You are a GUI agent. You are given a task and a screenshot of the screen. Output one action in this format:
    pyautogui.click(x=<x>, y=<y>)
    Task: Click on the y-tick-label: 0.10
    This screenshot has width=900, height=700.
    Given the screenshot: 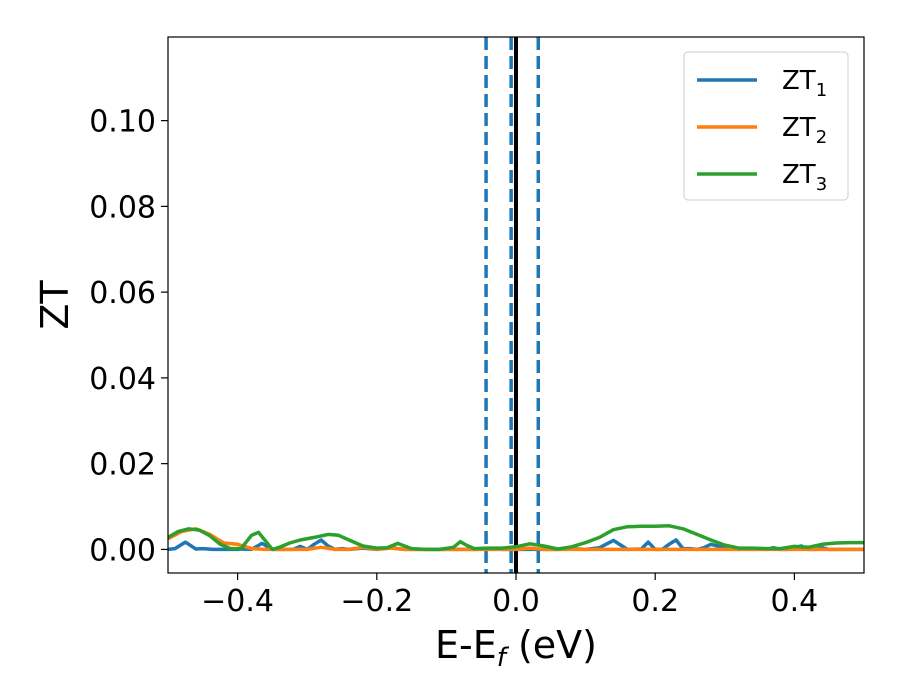 What is the action you would take?
    pyautogui.click(x=122, y=122)
    